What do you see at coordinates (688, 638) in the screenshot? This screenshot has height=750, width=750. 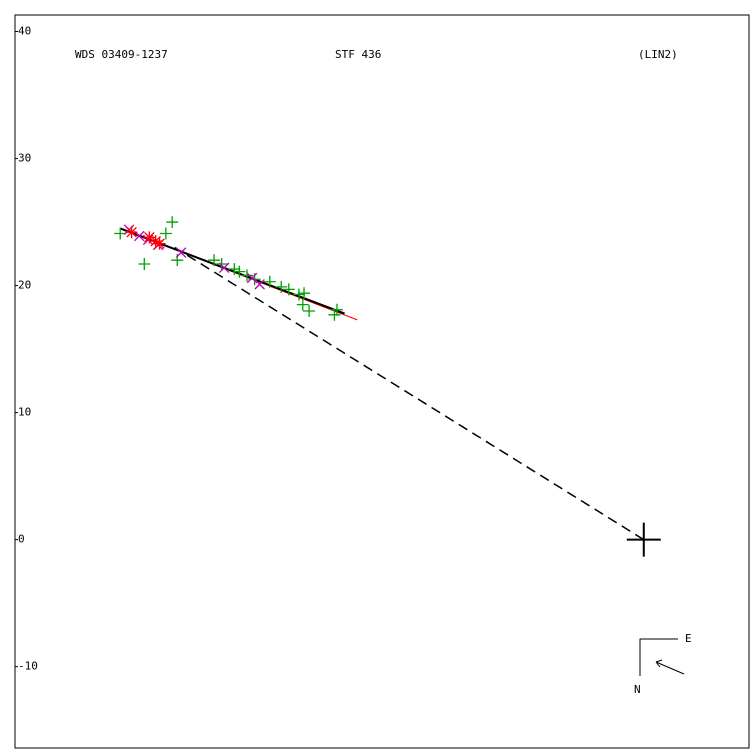 I see `compass-east: E` at bounding box center [688, 638].